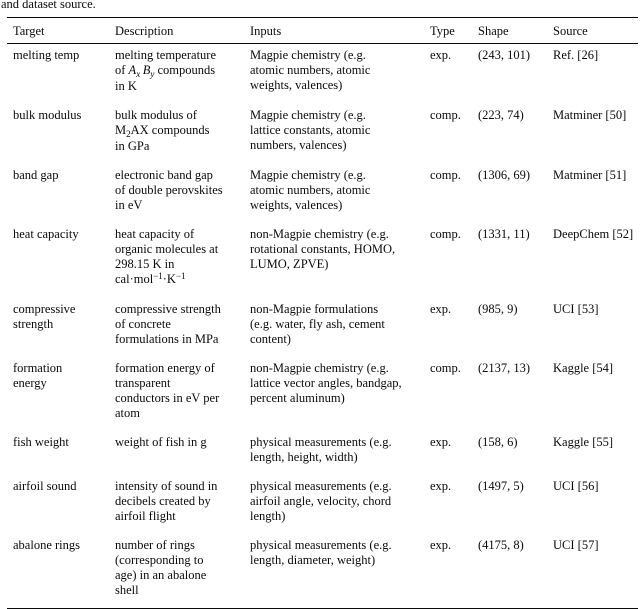  What do you see at coordinates (590, 175) in the screenshot?
I see `cell-source: Matminer [51]` at bounding box center [590, 175].